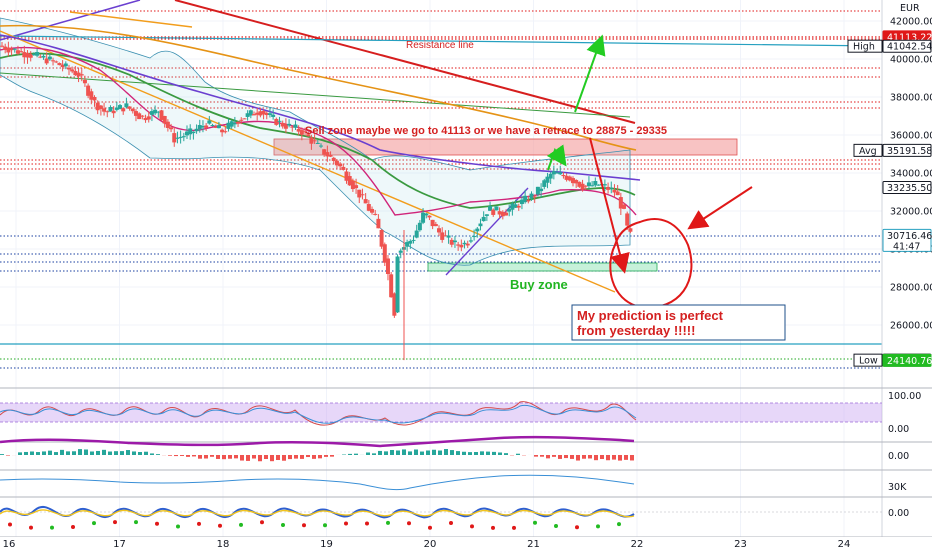 This screenshot has width=932, height=550. I want to click on y-tick: 38000.00, so click(911, 98).